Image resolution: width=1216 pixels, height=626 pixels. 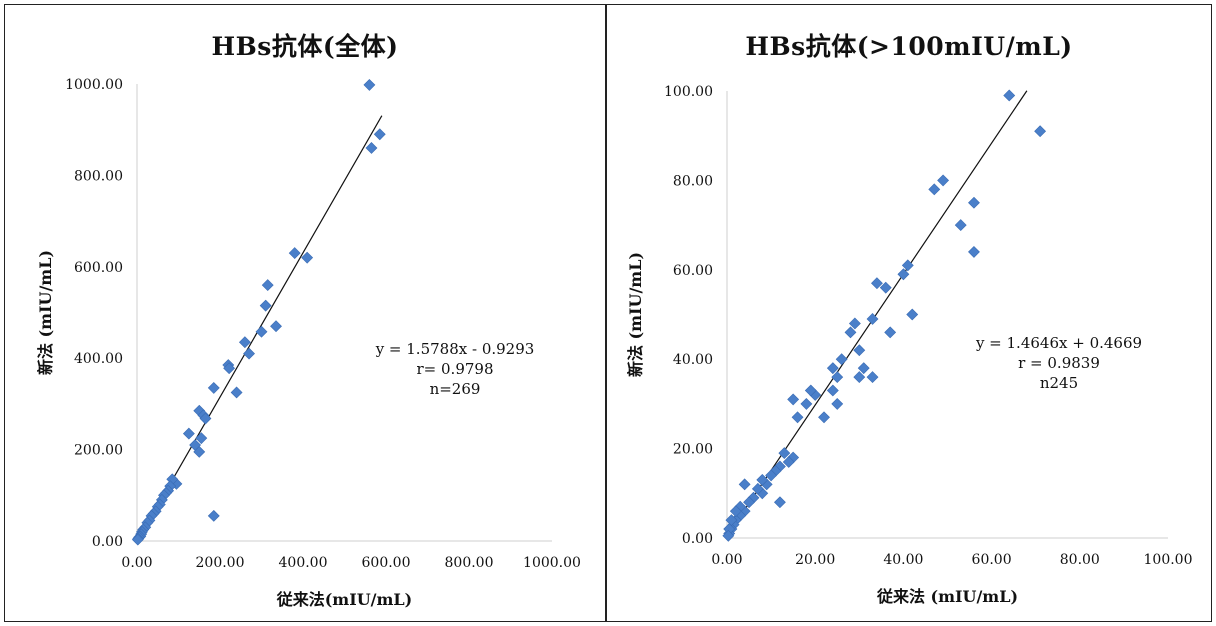 What do you see at coordinates (305, 46) in the screenshot?
I see `chart-title: HBs抗体(全体)` at bounding box center [305, 46].